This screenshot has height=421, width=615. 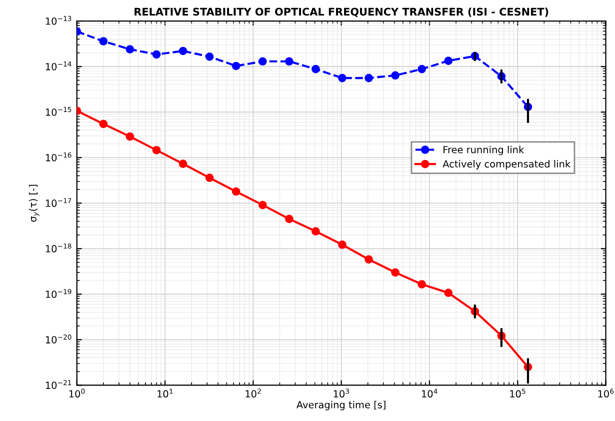 I want to click on x-tick-label: 10$^{4}$, so click(x=430, y=393).